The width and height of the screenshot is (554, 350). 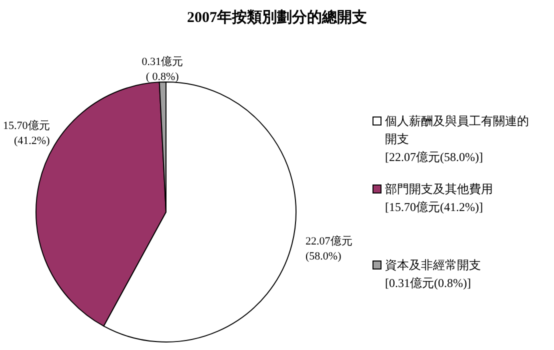 I want to click on legend-label: 個人薪酬及與員工有關連的開支 [22.07億元(58.0%)], so click(x=457, y=139).